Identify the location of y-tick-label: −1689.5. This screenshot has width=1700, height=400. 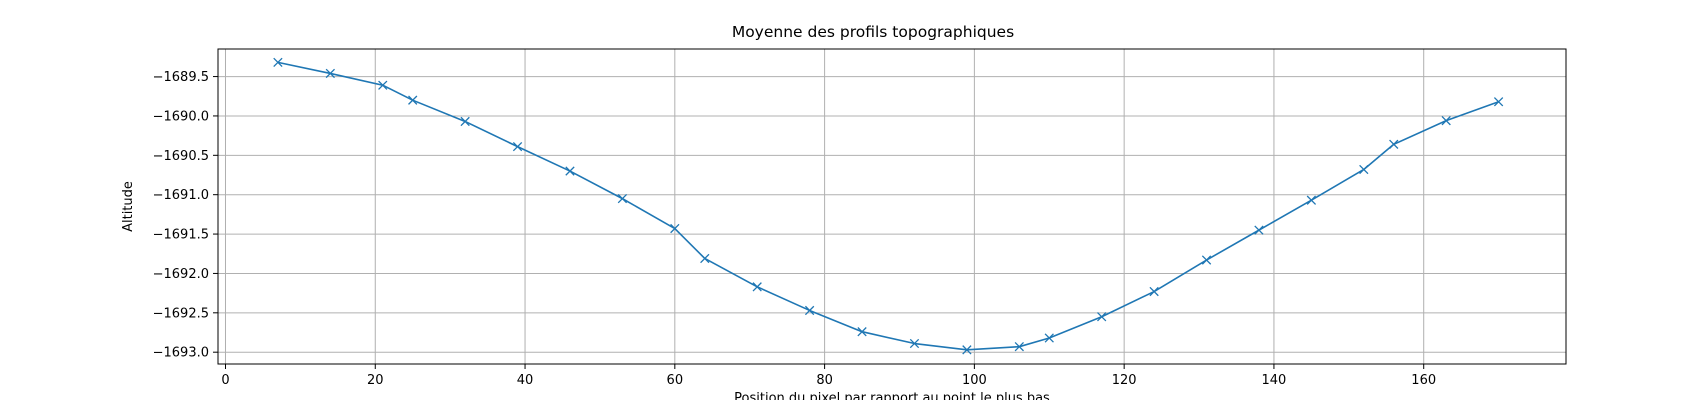
(181, 77).